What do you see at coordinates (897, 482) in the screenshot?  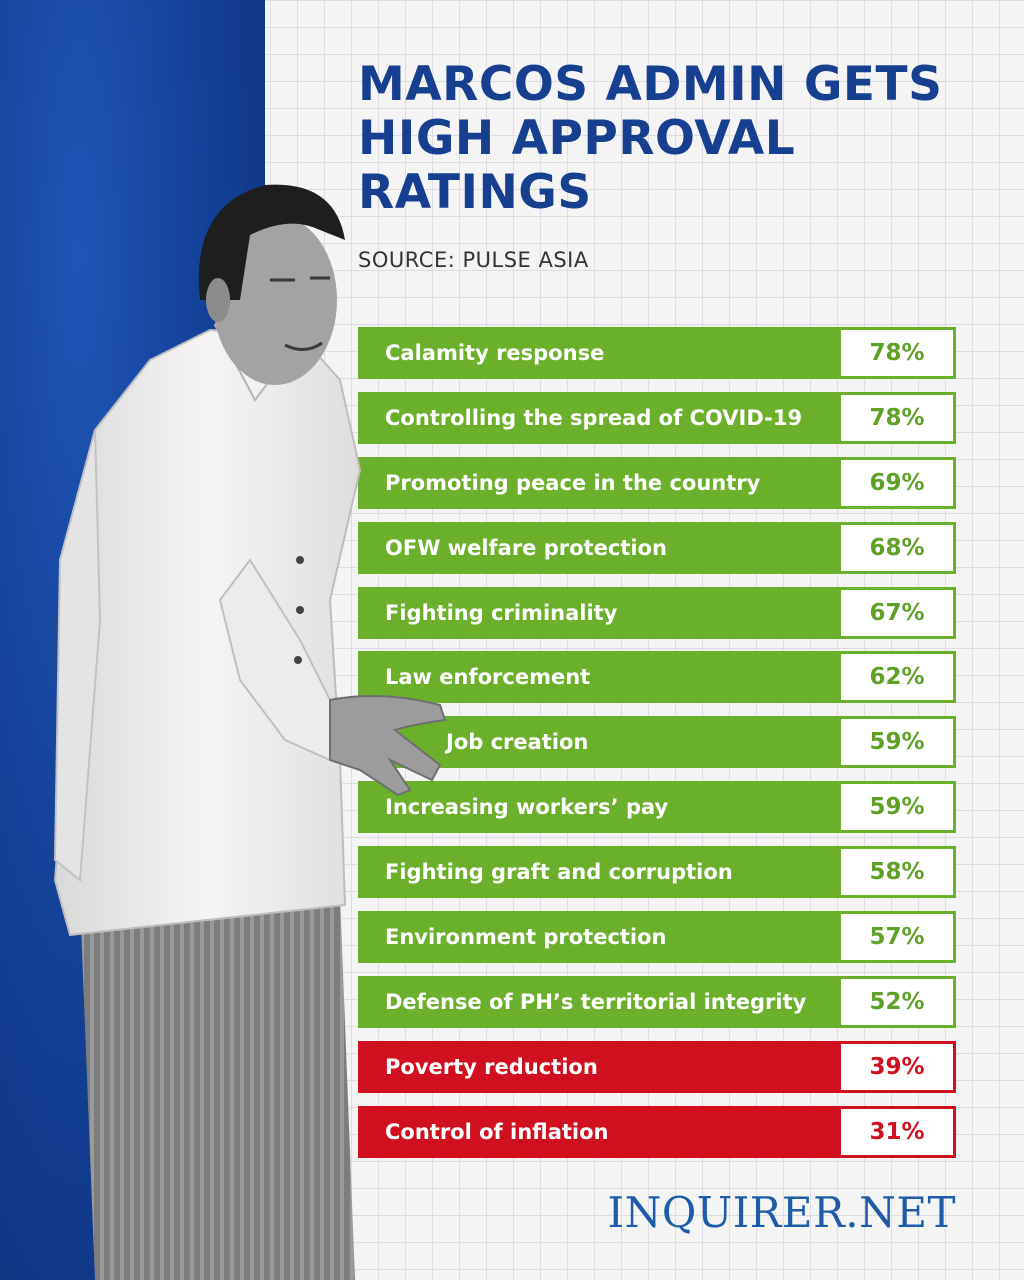 I see `rating-value: 69%` at bounding box center [897, 482].